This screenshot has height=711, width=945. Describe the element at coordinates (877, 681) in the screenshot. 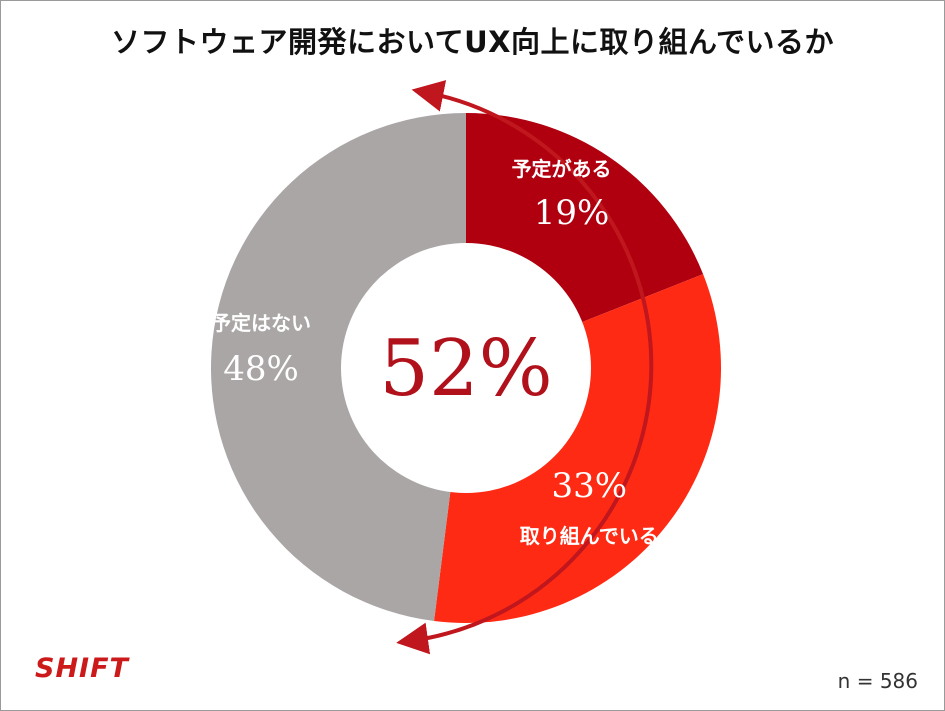

I see `sample-size-note: n = 586` at that location.